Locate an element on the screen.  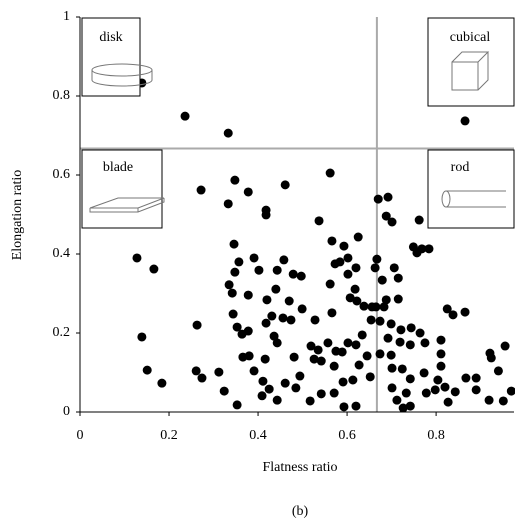
region-label: blade is located at coordinates (118, 167).